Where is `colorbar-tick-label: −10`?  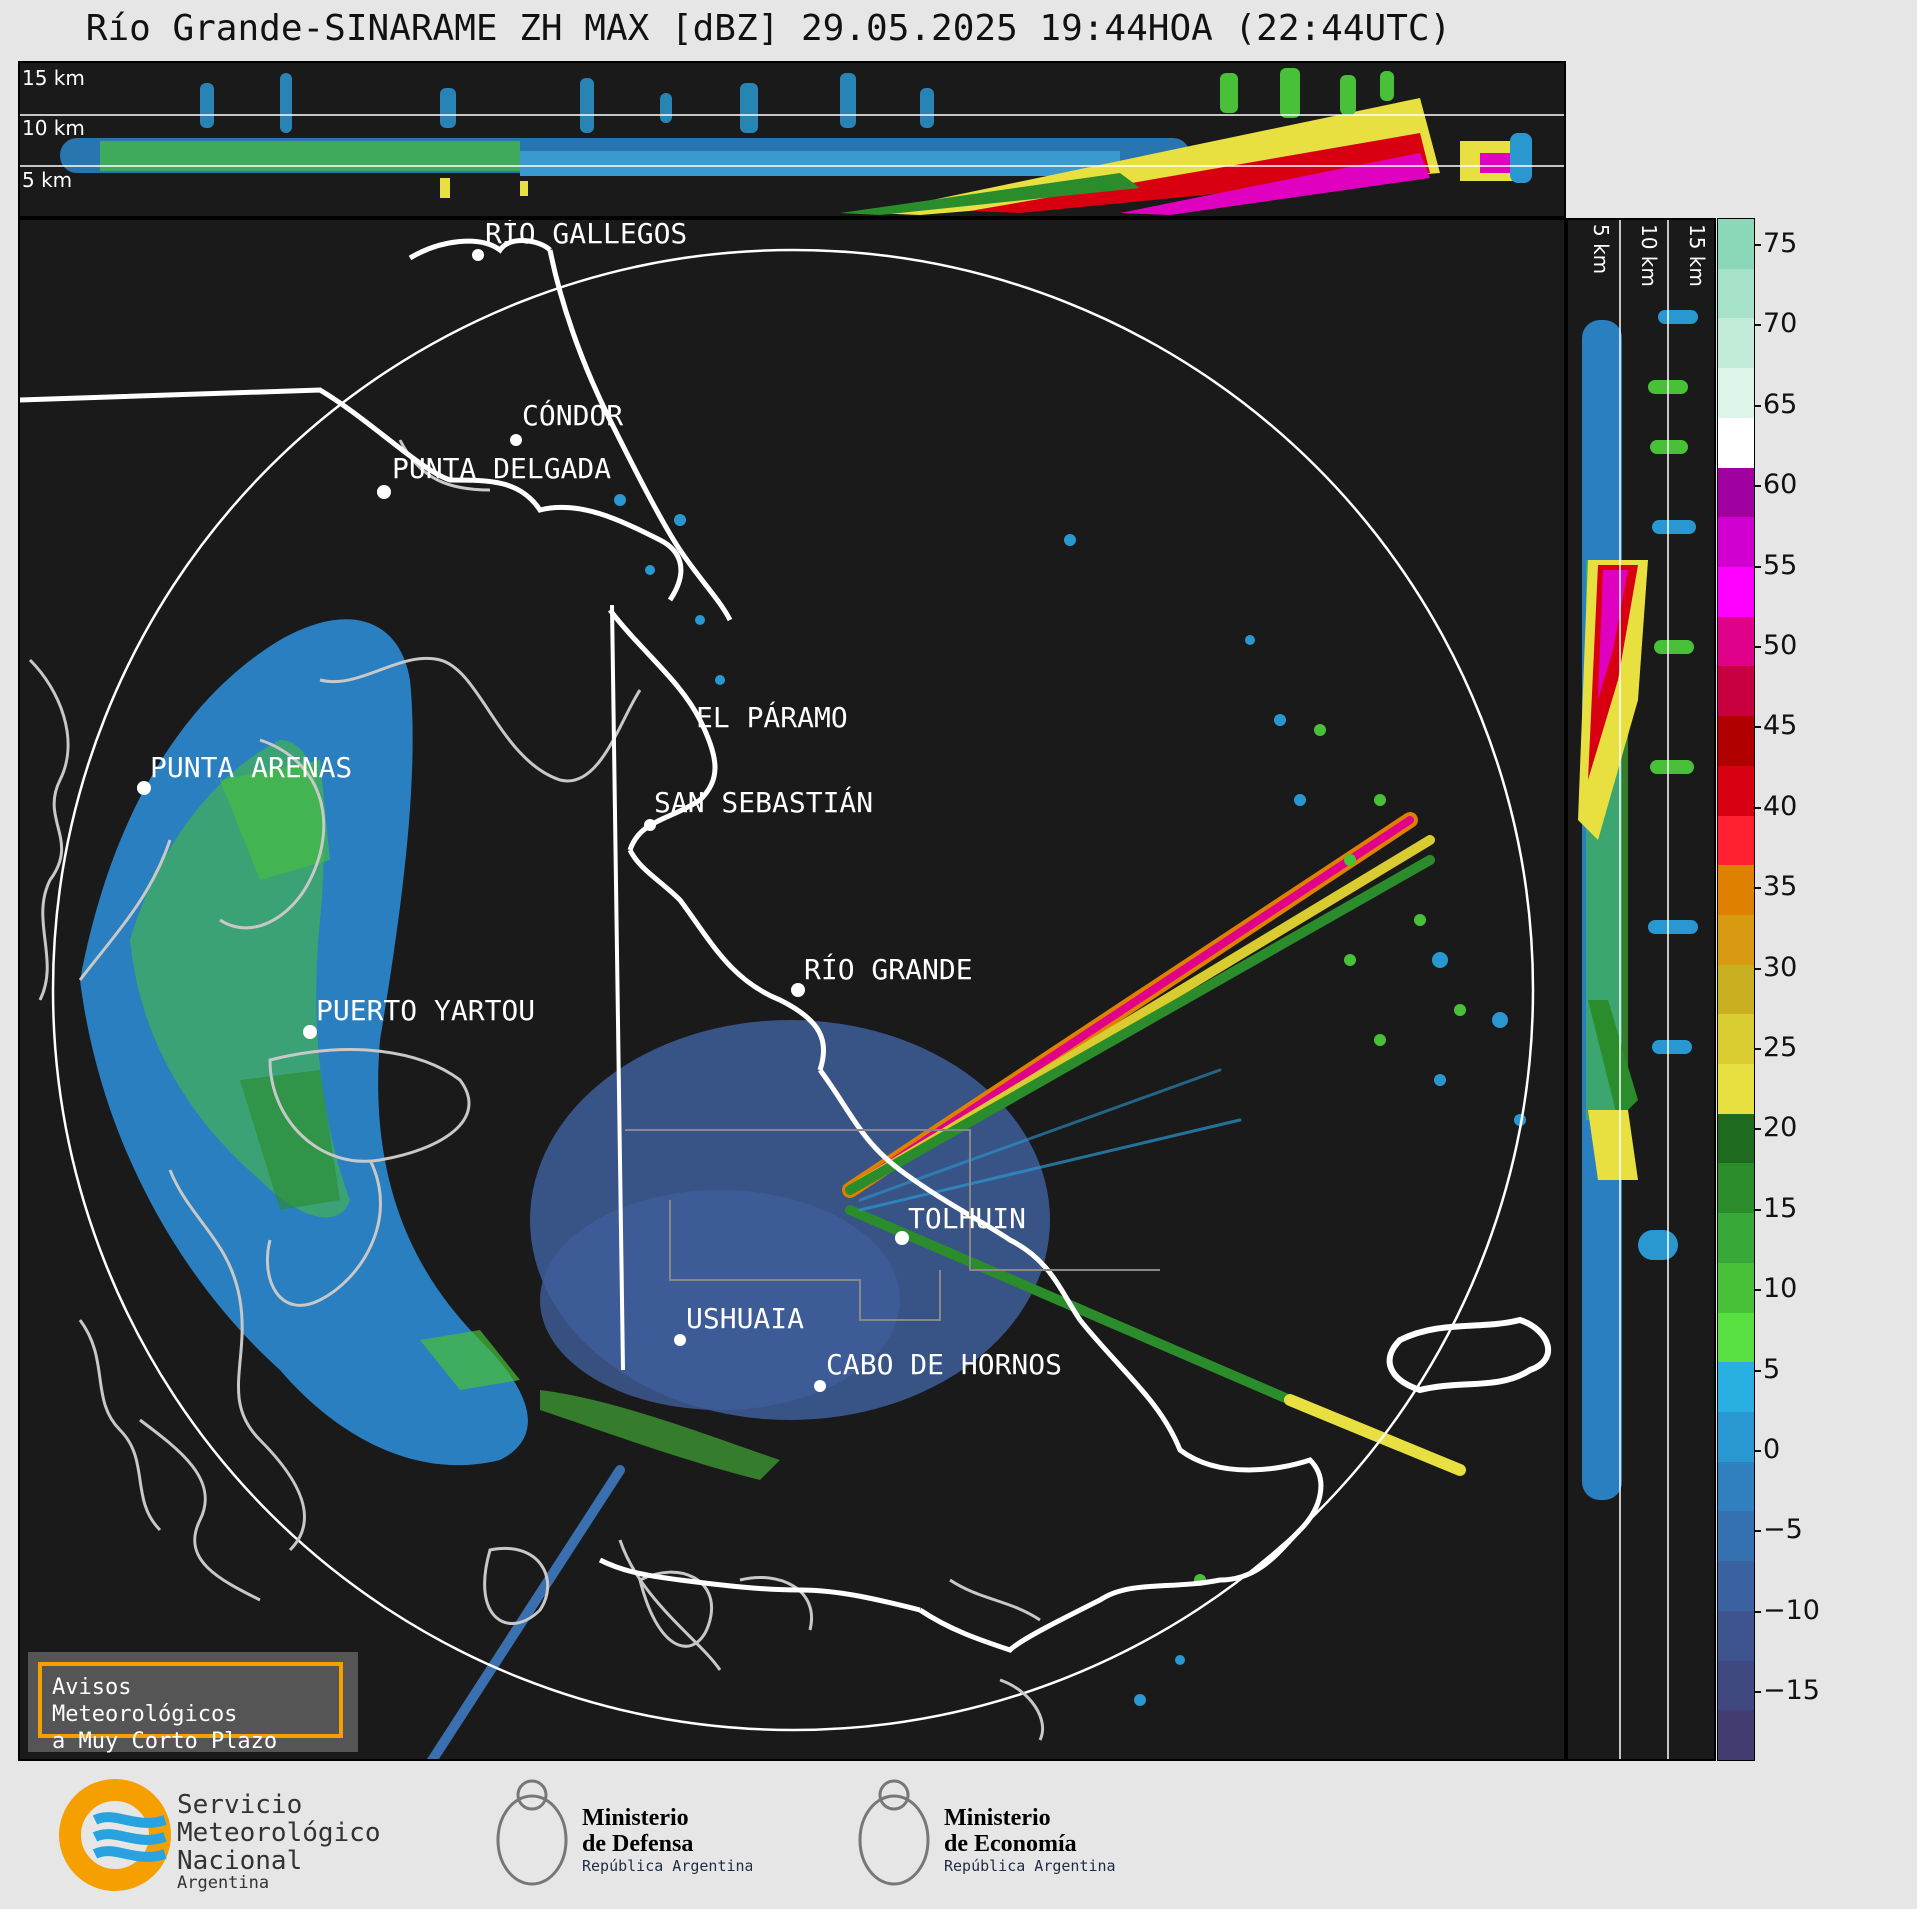
colorbar-tick-label: −10 is located at coordinates (1791, 1610).